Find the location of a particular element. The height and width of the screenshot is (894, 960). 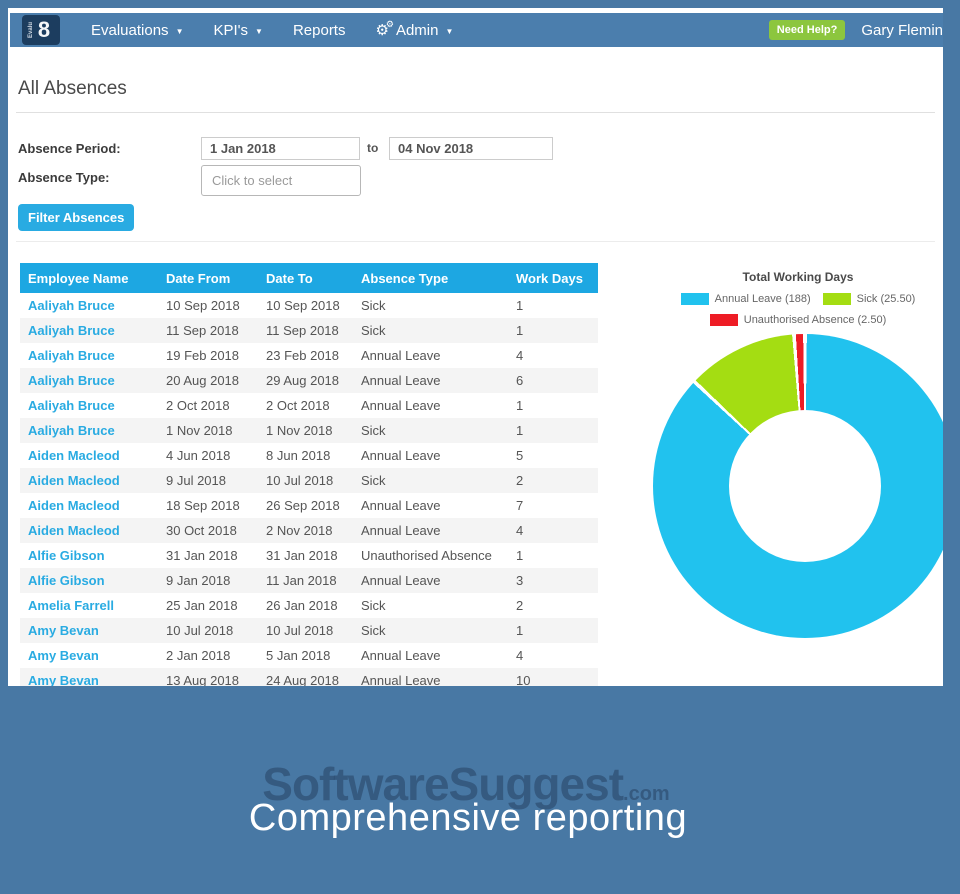

table-cell: 26 Sep 2018 is located at coordinates (303, 505).